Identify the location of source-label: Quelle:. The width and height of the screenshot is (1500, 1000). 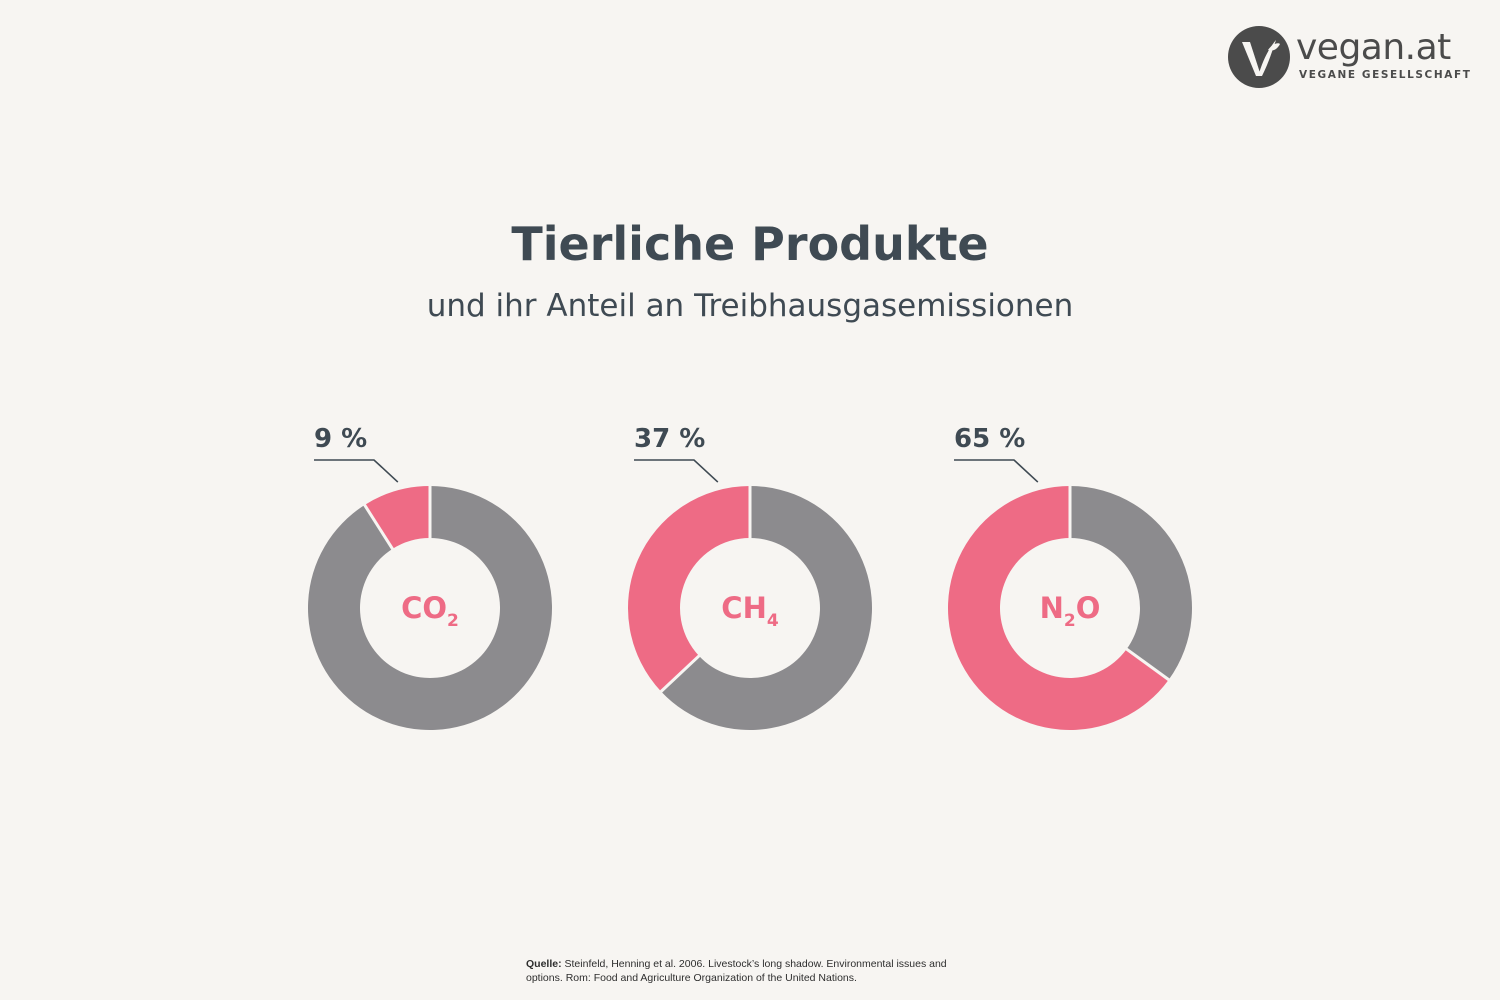
(544, 964).